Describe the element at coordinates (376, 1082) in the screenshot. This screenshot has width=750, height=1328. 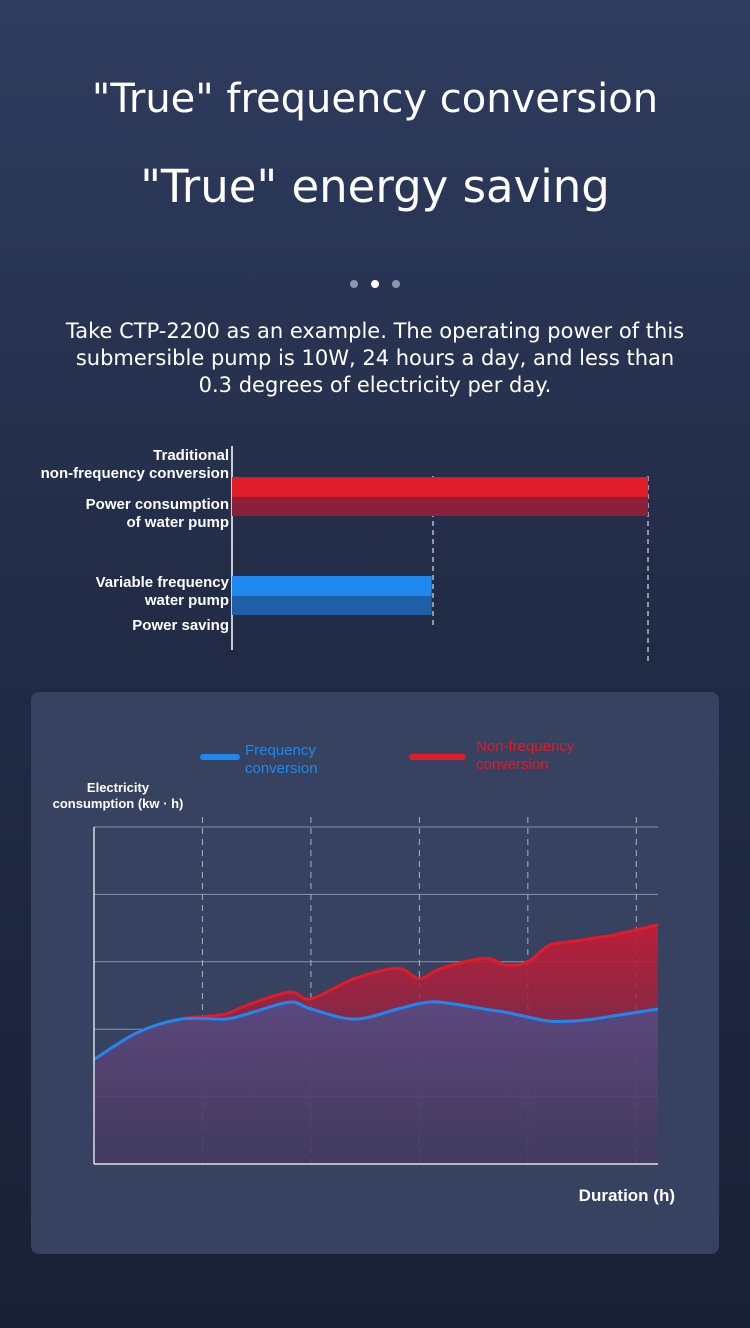
I see `area-frequency` at that location.